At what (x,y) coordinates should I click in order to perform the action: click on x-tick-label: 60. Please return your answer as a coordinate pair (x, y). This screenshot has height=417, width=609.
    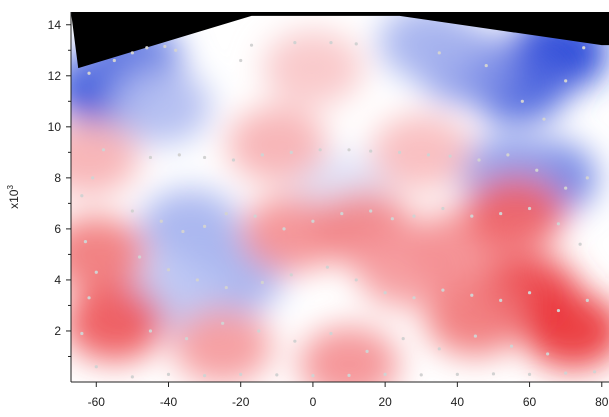
    Looking at the image, I should click on (530, 402).